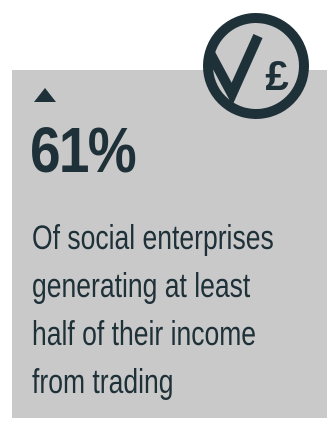  Describe the element at coordinates (83, 150) in the screenshot. I see `percentage-value: 61%` at that location.